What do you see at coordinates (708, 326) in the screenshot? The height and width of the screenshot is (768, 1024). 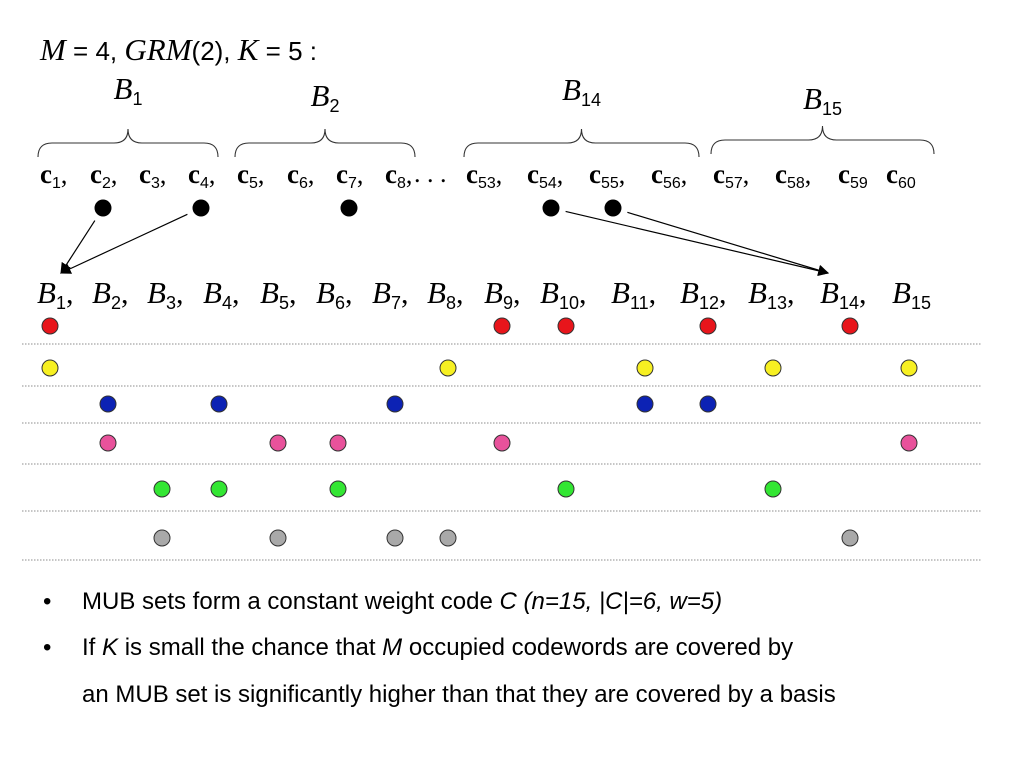 I see `mub-set-1-dot-B12` at bounding box center [708, 326].